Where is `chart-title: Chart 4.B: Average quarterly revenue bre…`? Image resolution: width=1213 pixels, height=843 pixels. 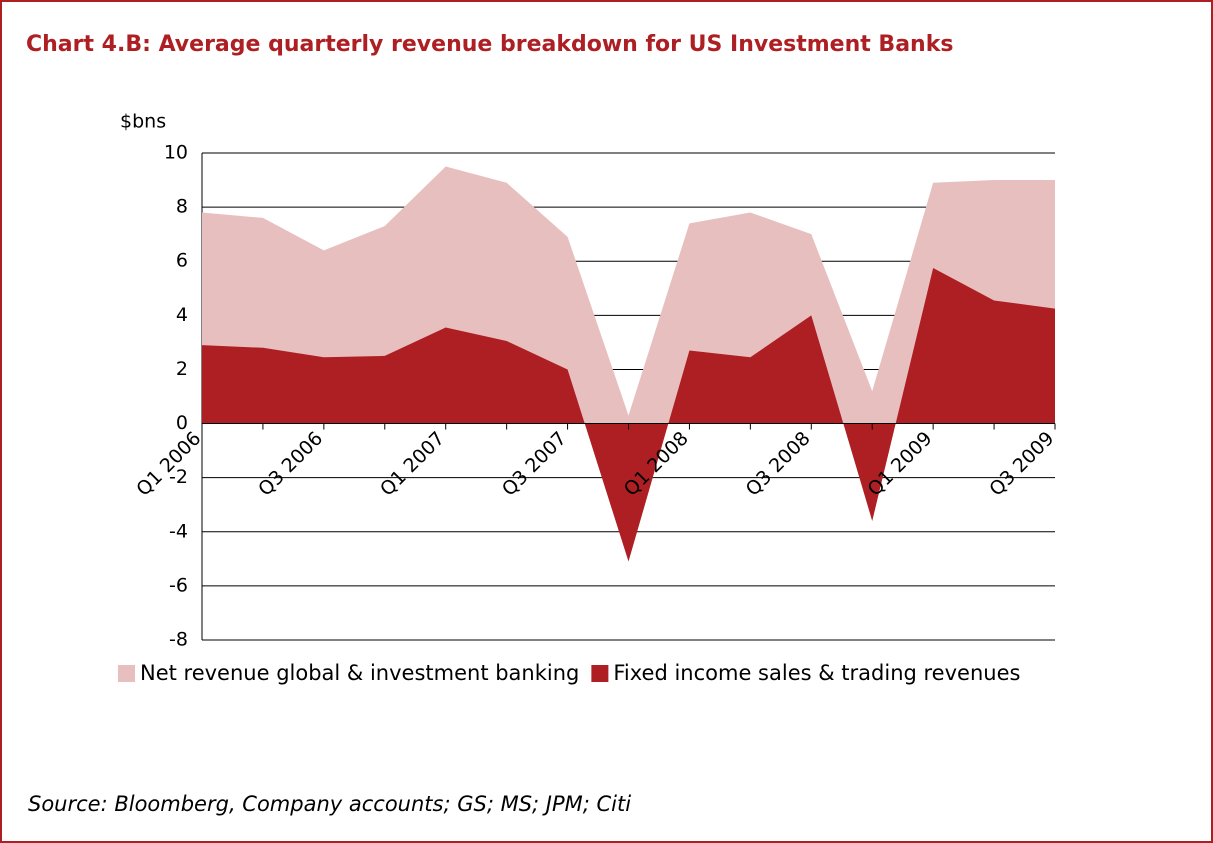
chart-title: Chart 4.B: Average quarterly revenue bre… is located at coordinates (489, 44).